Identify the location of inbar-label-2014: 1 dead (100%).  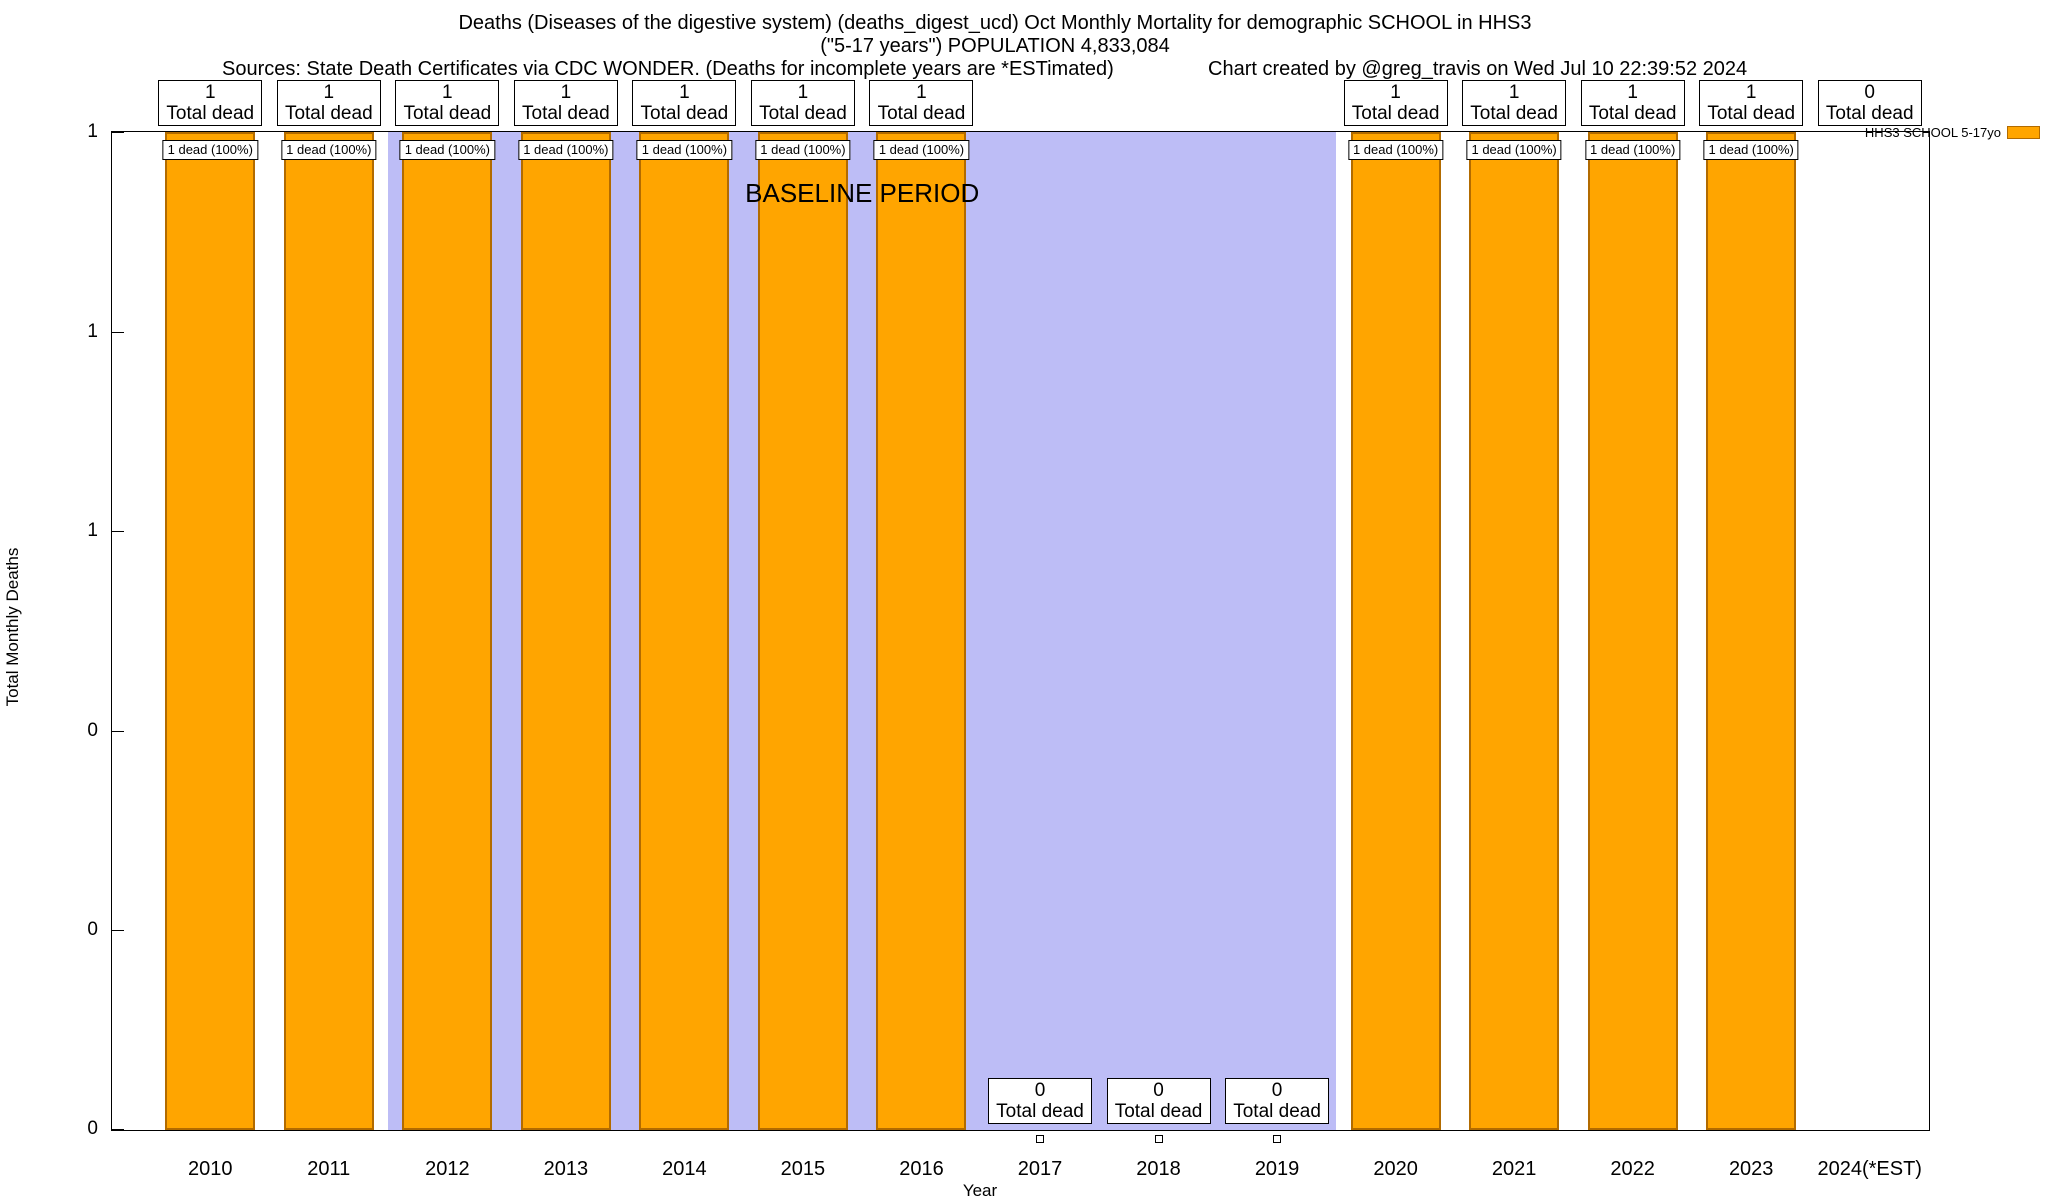
(684, 150).